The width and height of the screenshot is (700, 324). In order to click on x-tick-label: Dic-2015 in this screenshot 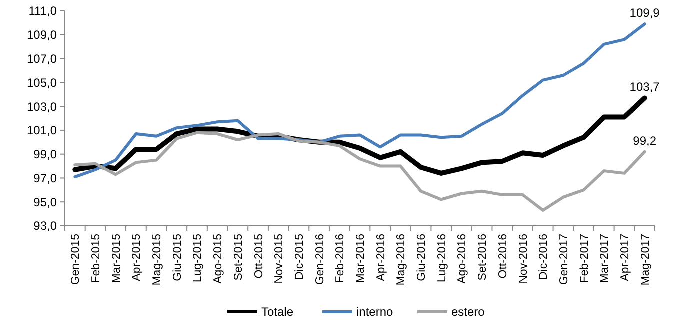, I will do `click(300, 257)`.